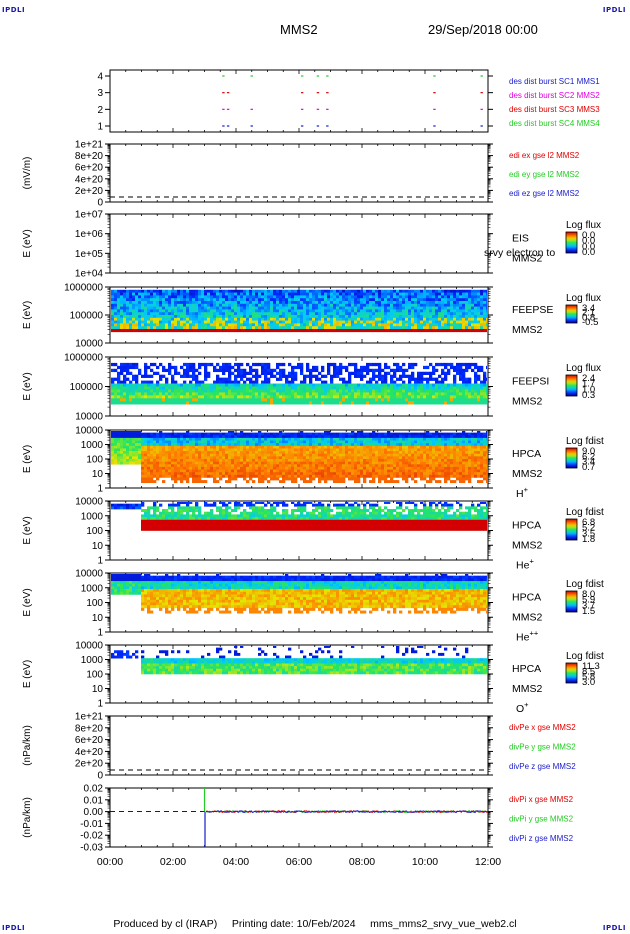  What do you see at coordinates (542, 747) in the screenshot?
I see `legend-entry: divPe y gse MMS2` at bounding box center [542, 747].